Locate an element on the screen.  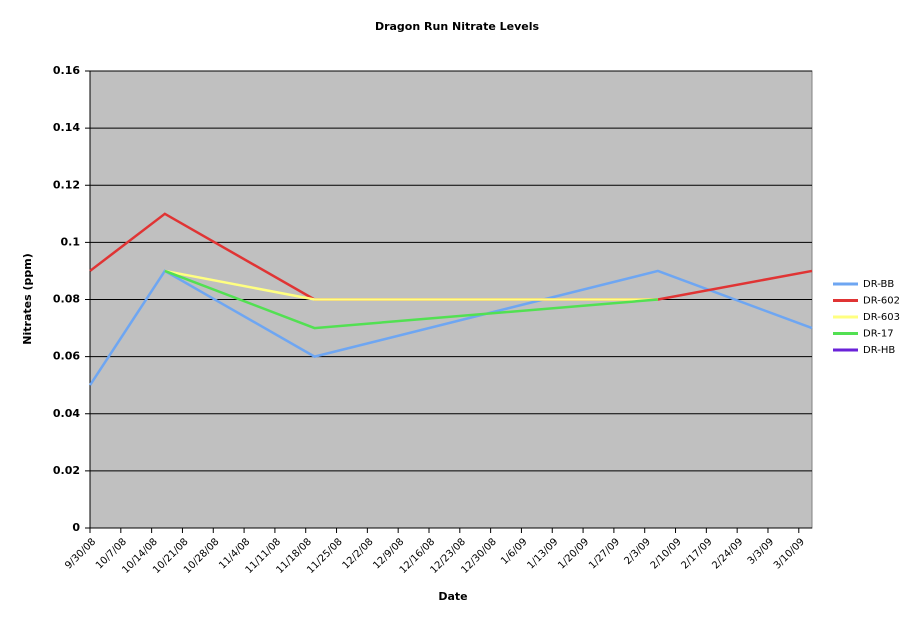
y-tick-label: 0.1 is located at coordinates (71, 241).